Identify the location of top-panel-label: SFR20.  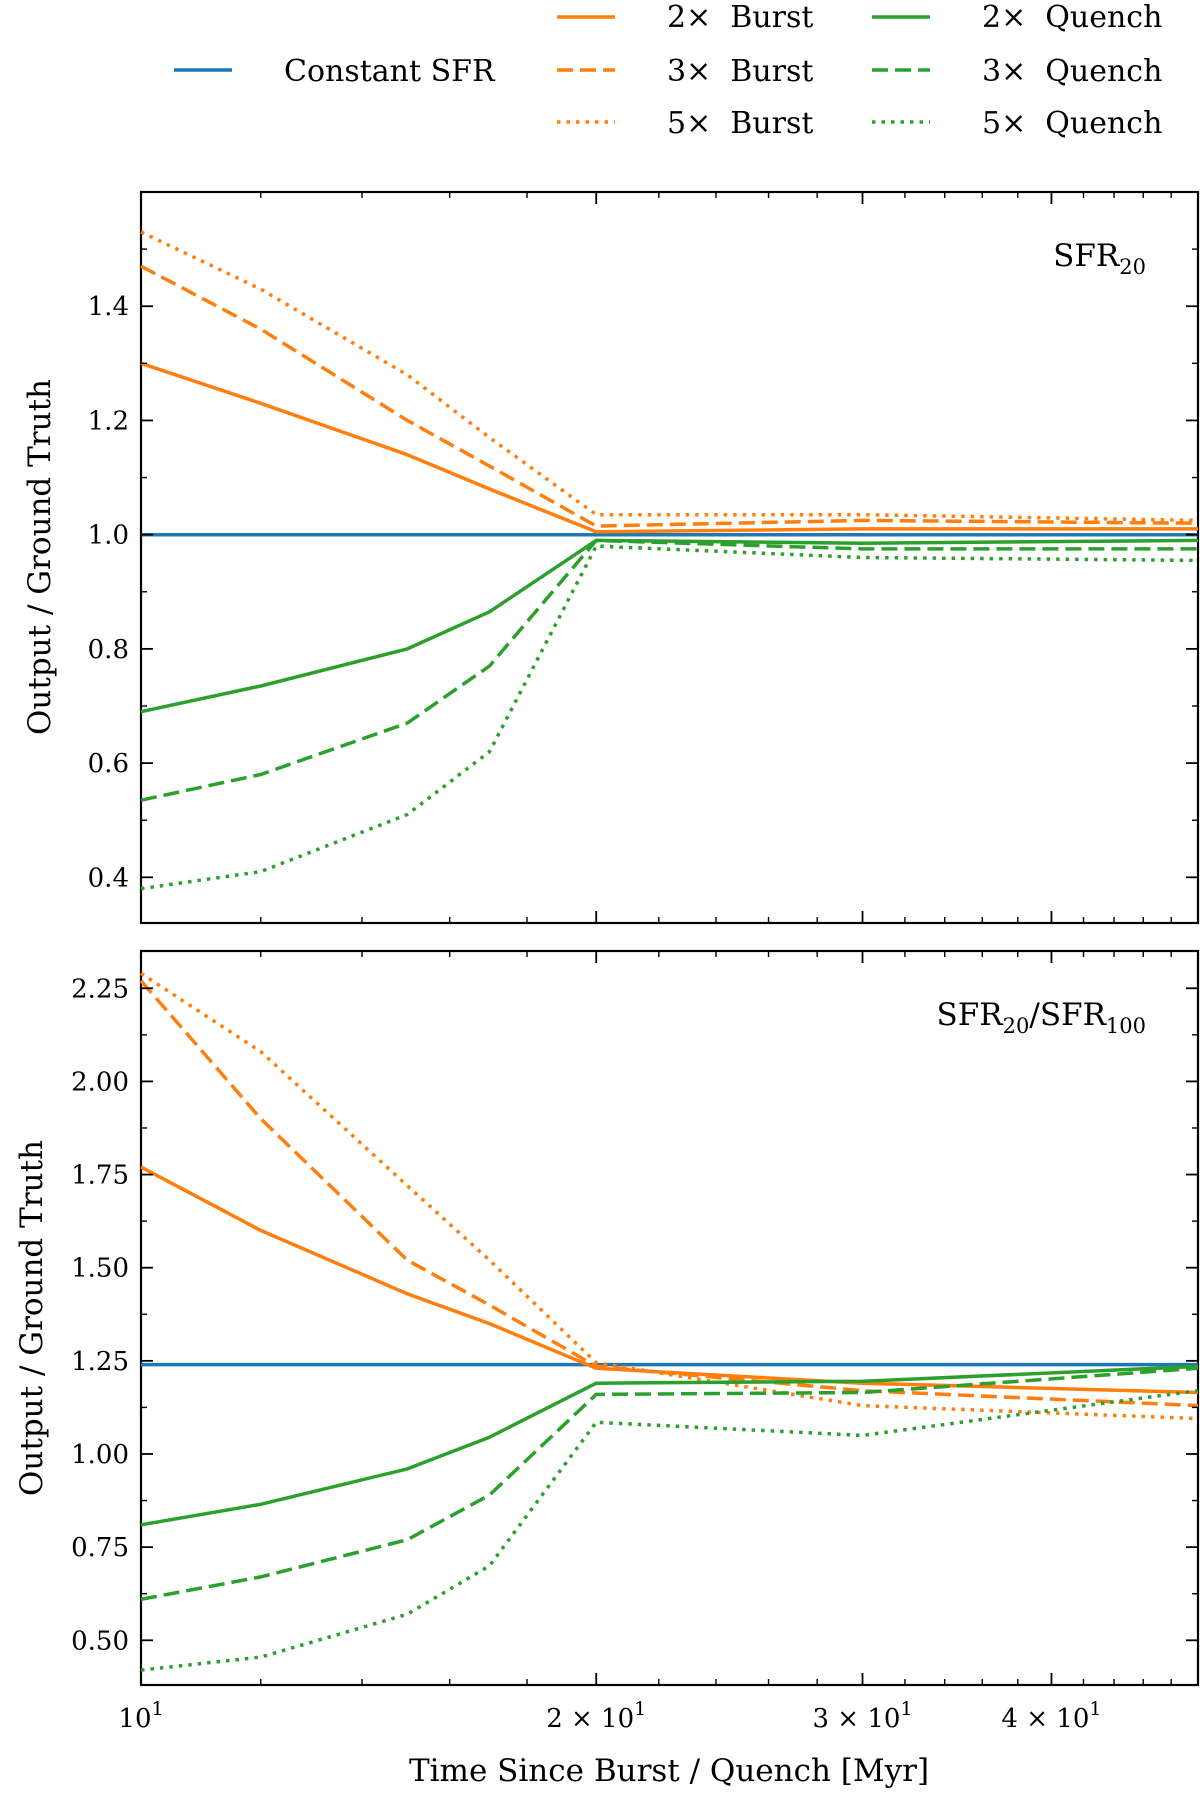
(1099, 258).